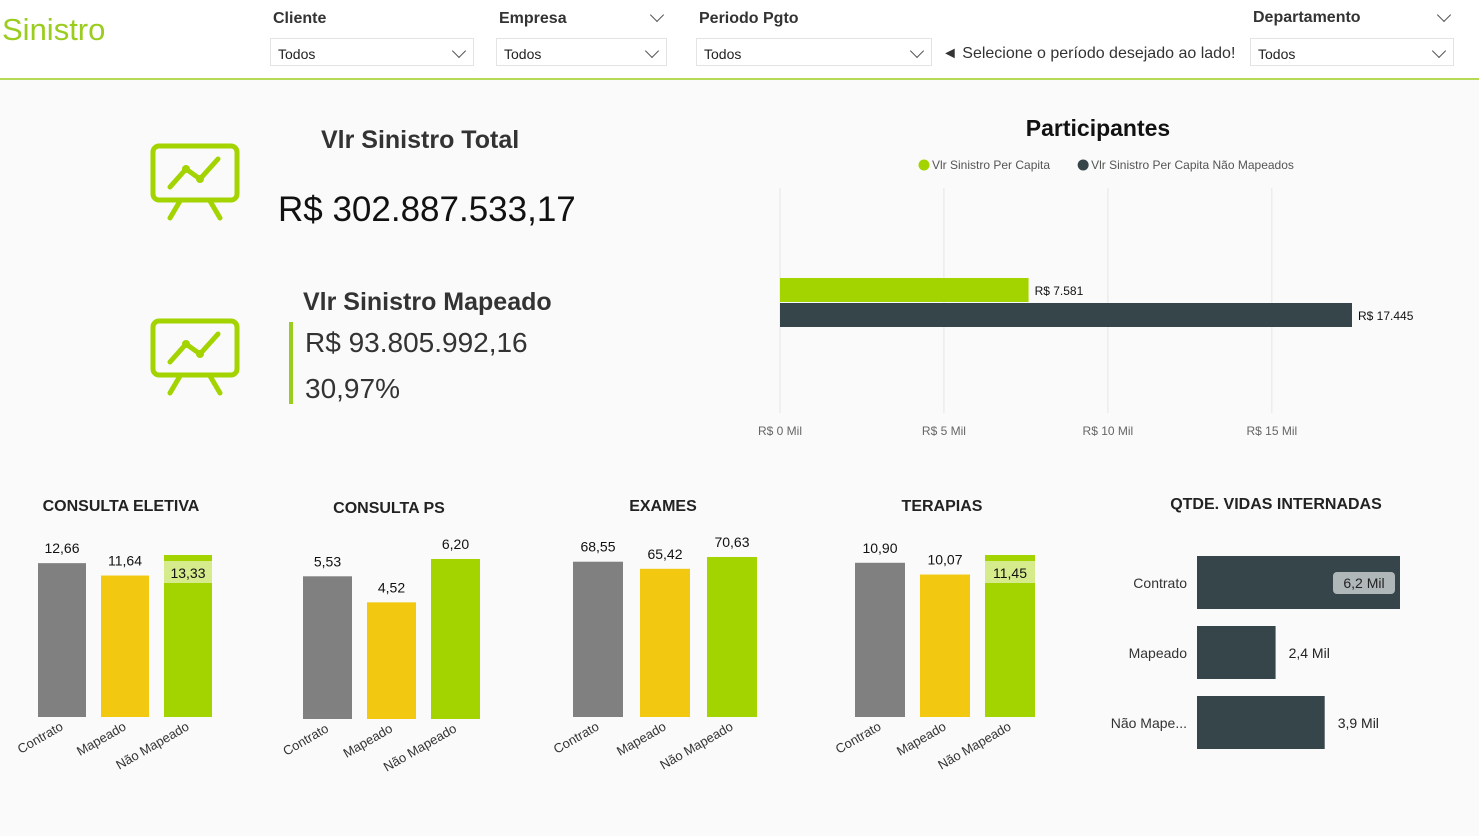 This screenshot has height=836, width=1479. Describe the element at coordinates (1358, 723) in the screenshot. I see `data-label: 3,9 Mil` at that location.